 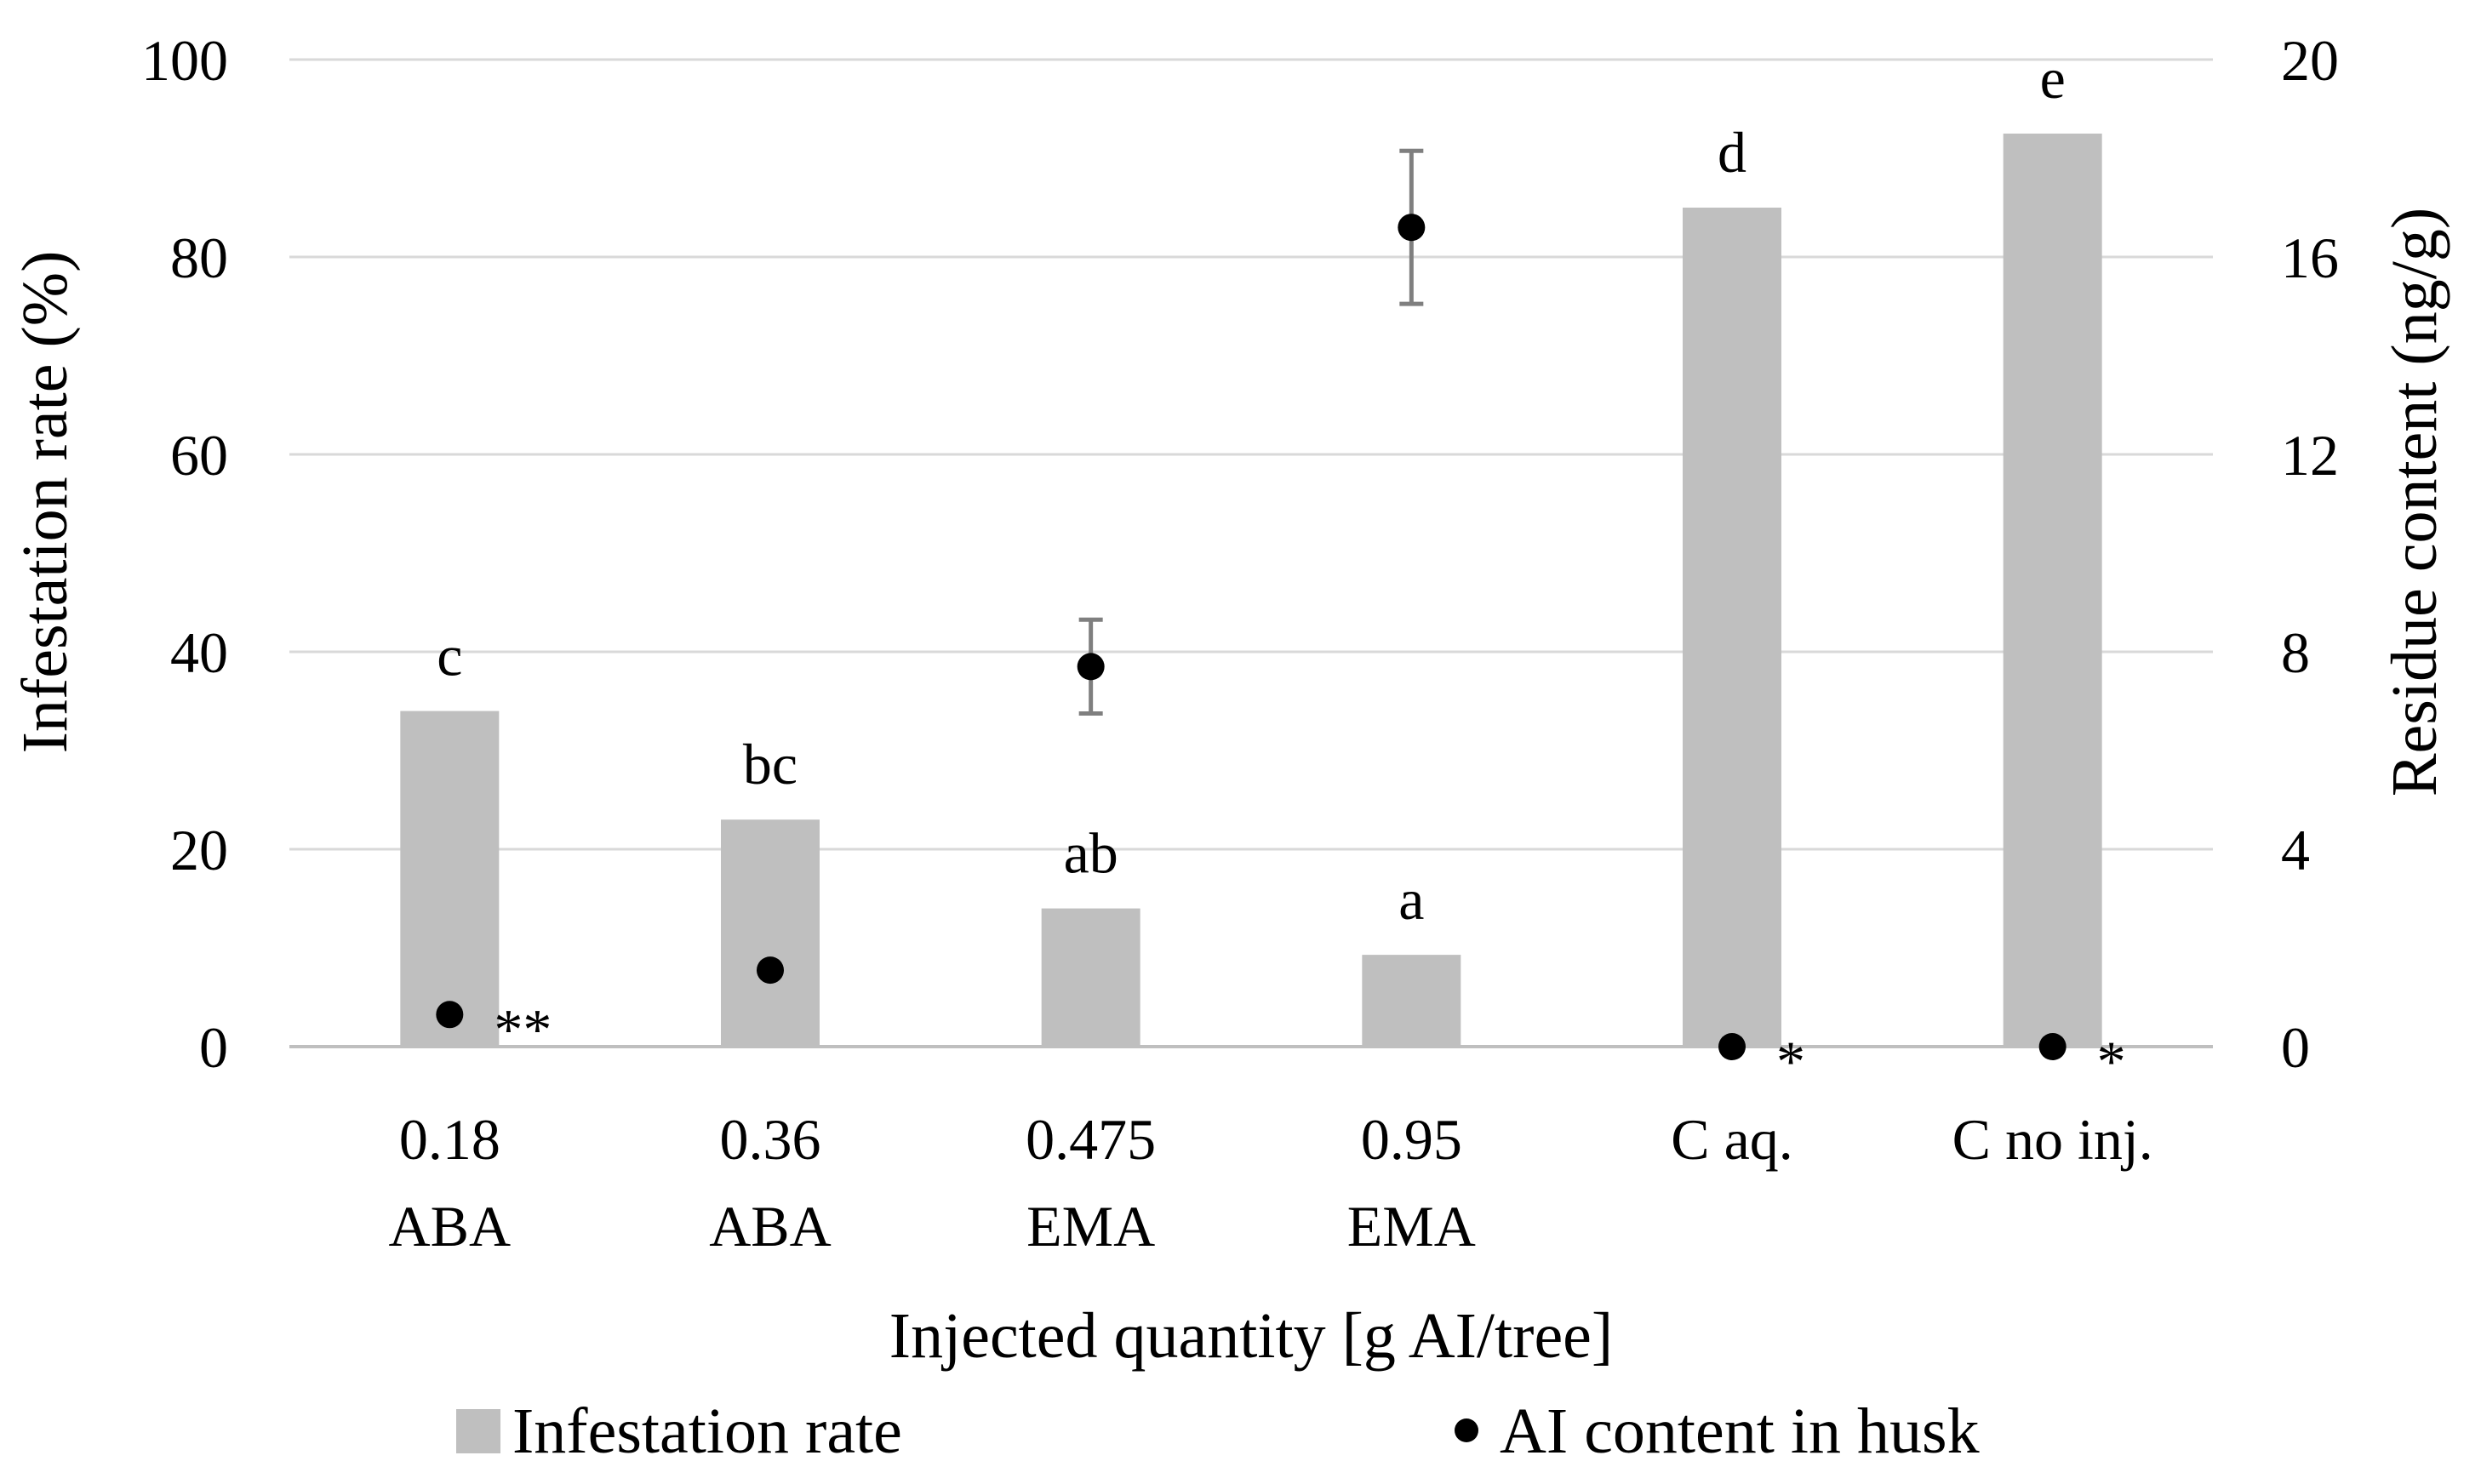 What do you see at coordinates (2052, 1139) in the screenshot?
I see `x-tick-label: C no inj.` at bounding box center [2052, 1139].